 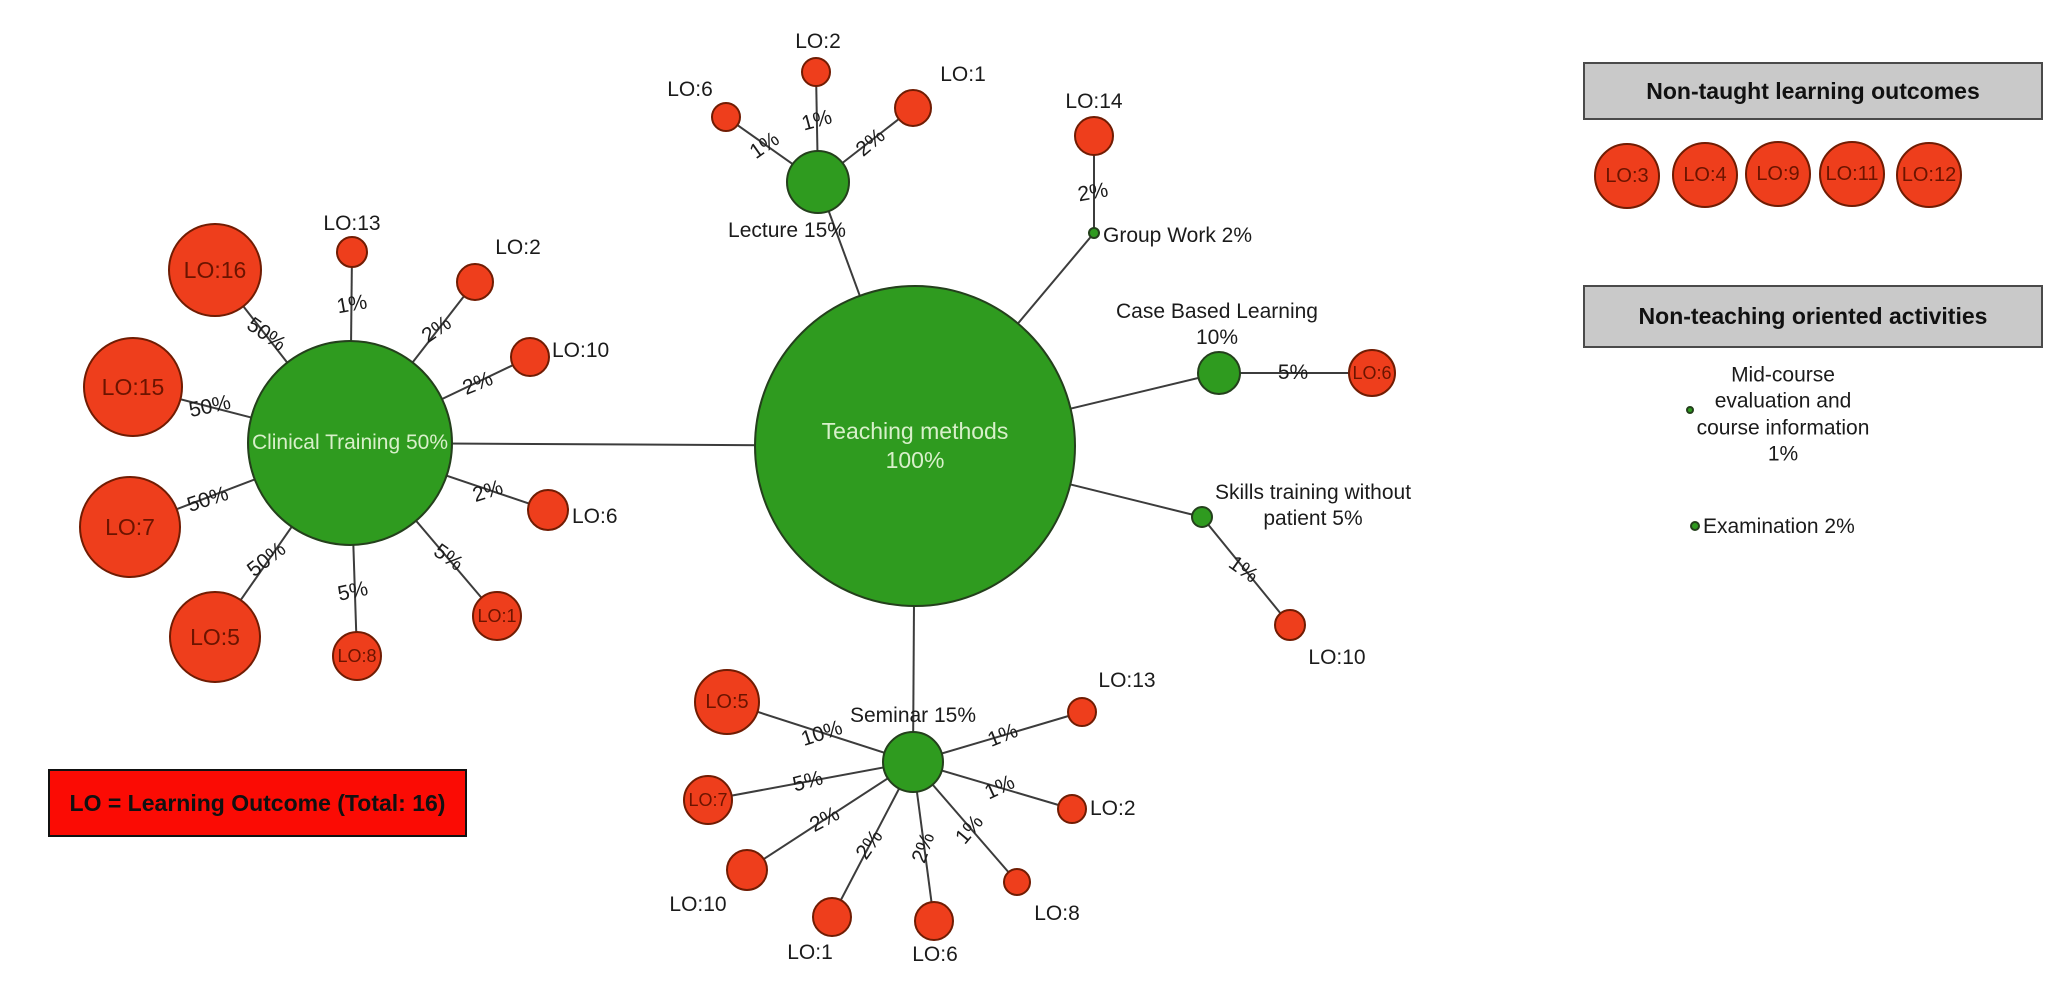 I want to click on node-label-panel-lo9: LO:9, so click(x=1778, y=173).